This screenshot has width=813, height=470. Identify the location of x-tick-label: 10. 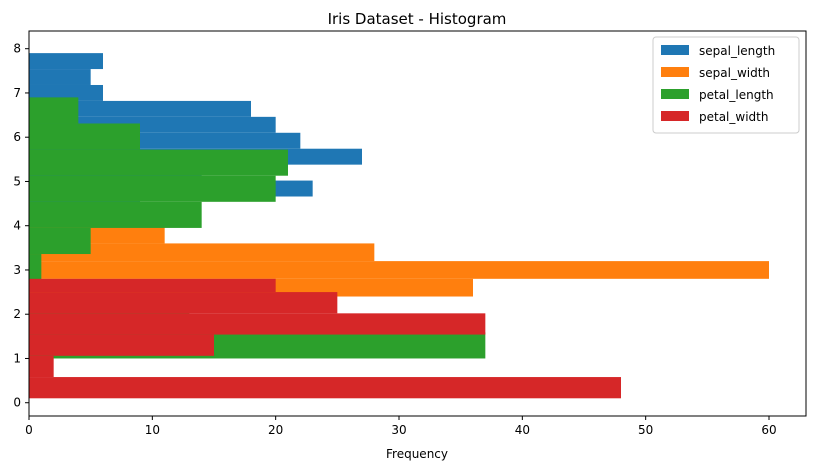
(152, 430).